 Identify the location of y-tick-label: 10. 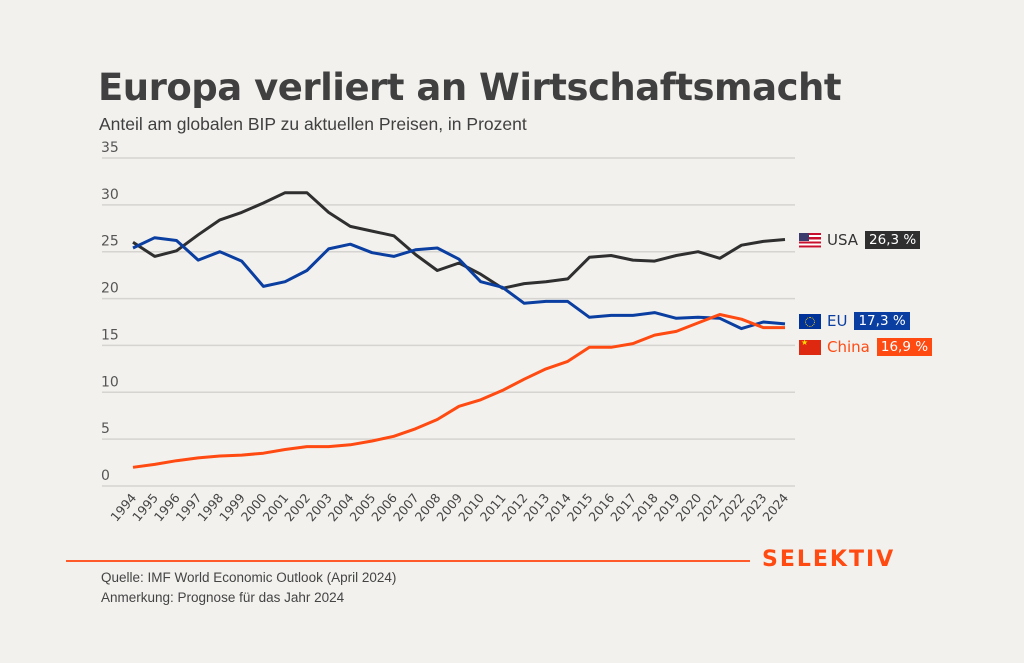
(110, 382).